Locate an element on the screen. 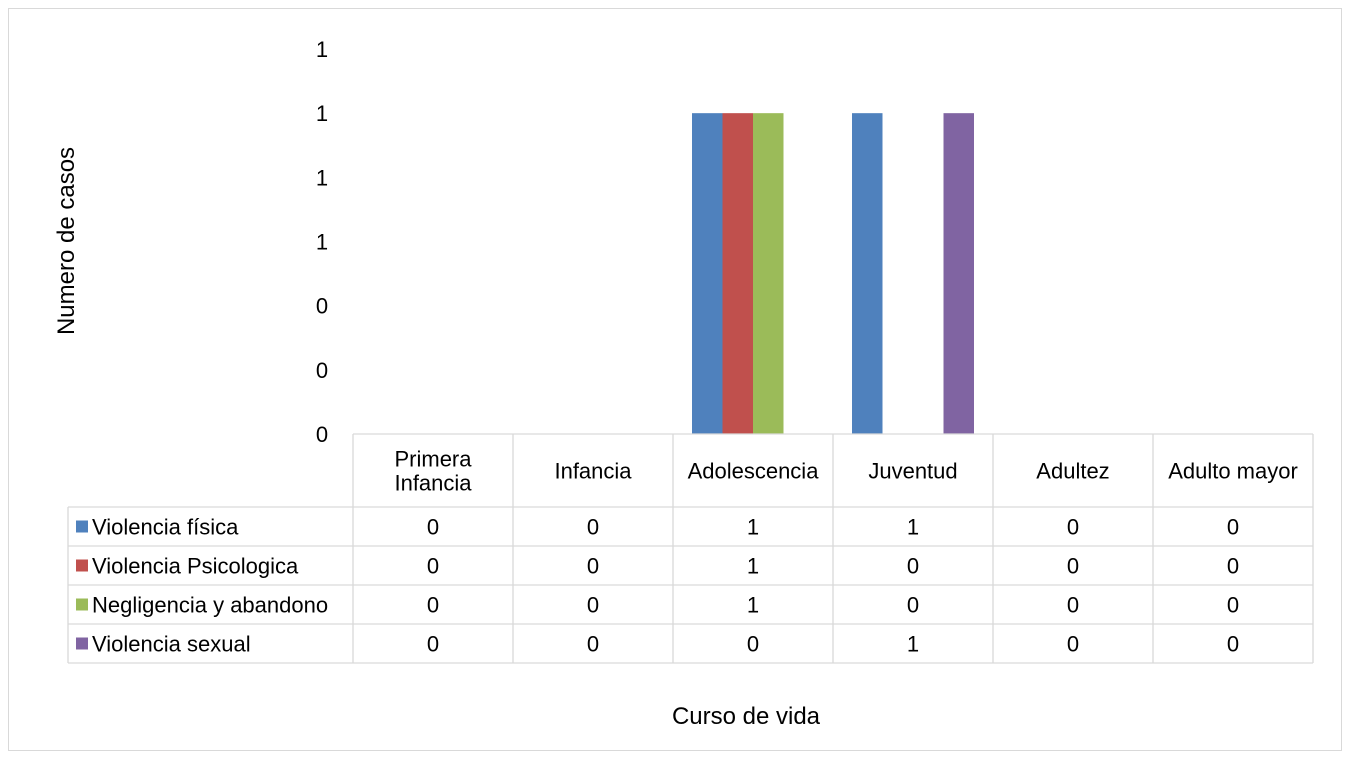 The width and height of the screenshot is (1352, 761). series-name: Violencia Psicologica is located at coordinates (195, 566).